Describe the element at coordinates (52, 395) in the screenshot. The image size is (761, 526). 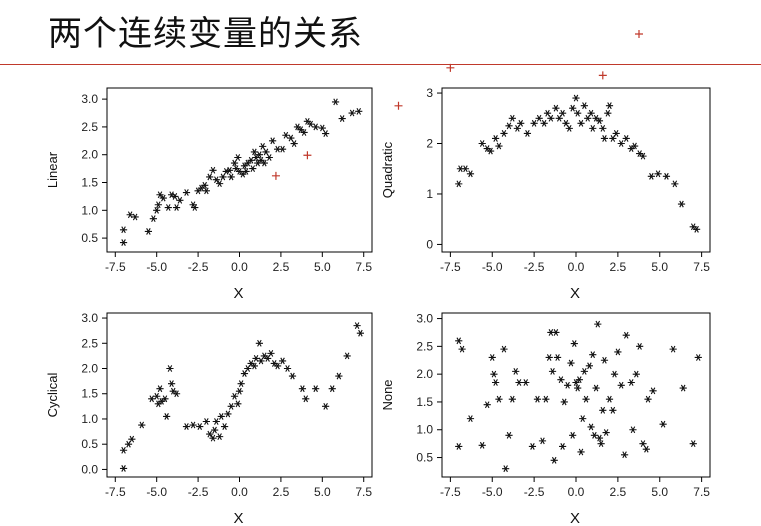
I see `y-axis-title: Cyclical` at that location.